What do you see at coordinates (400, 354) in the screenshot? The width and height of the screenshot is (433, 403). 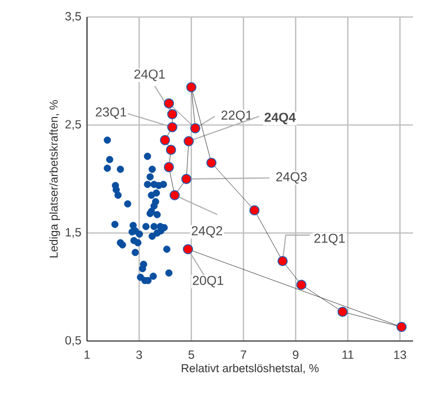 I see `x-tick-label: 13` at bounding box center [400, 354].